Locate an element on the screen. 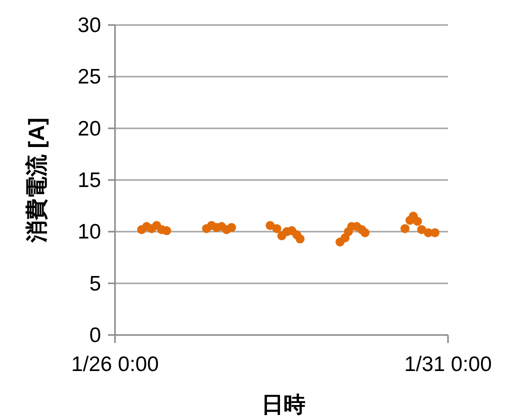 This screenshot has width=510, height=419. y-tick-label: 0 is located at coordinates (95, 335).